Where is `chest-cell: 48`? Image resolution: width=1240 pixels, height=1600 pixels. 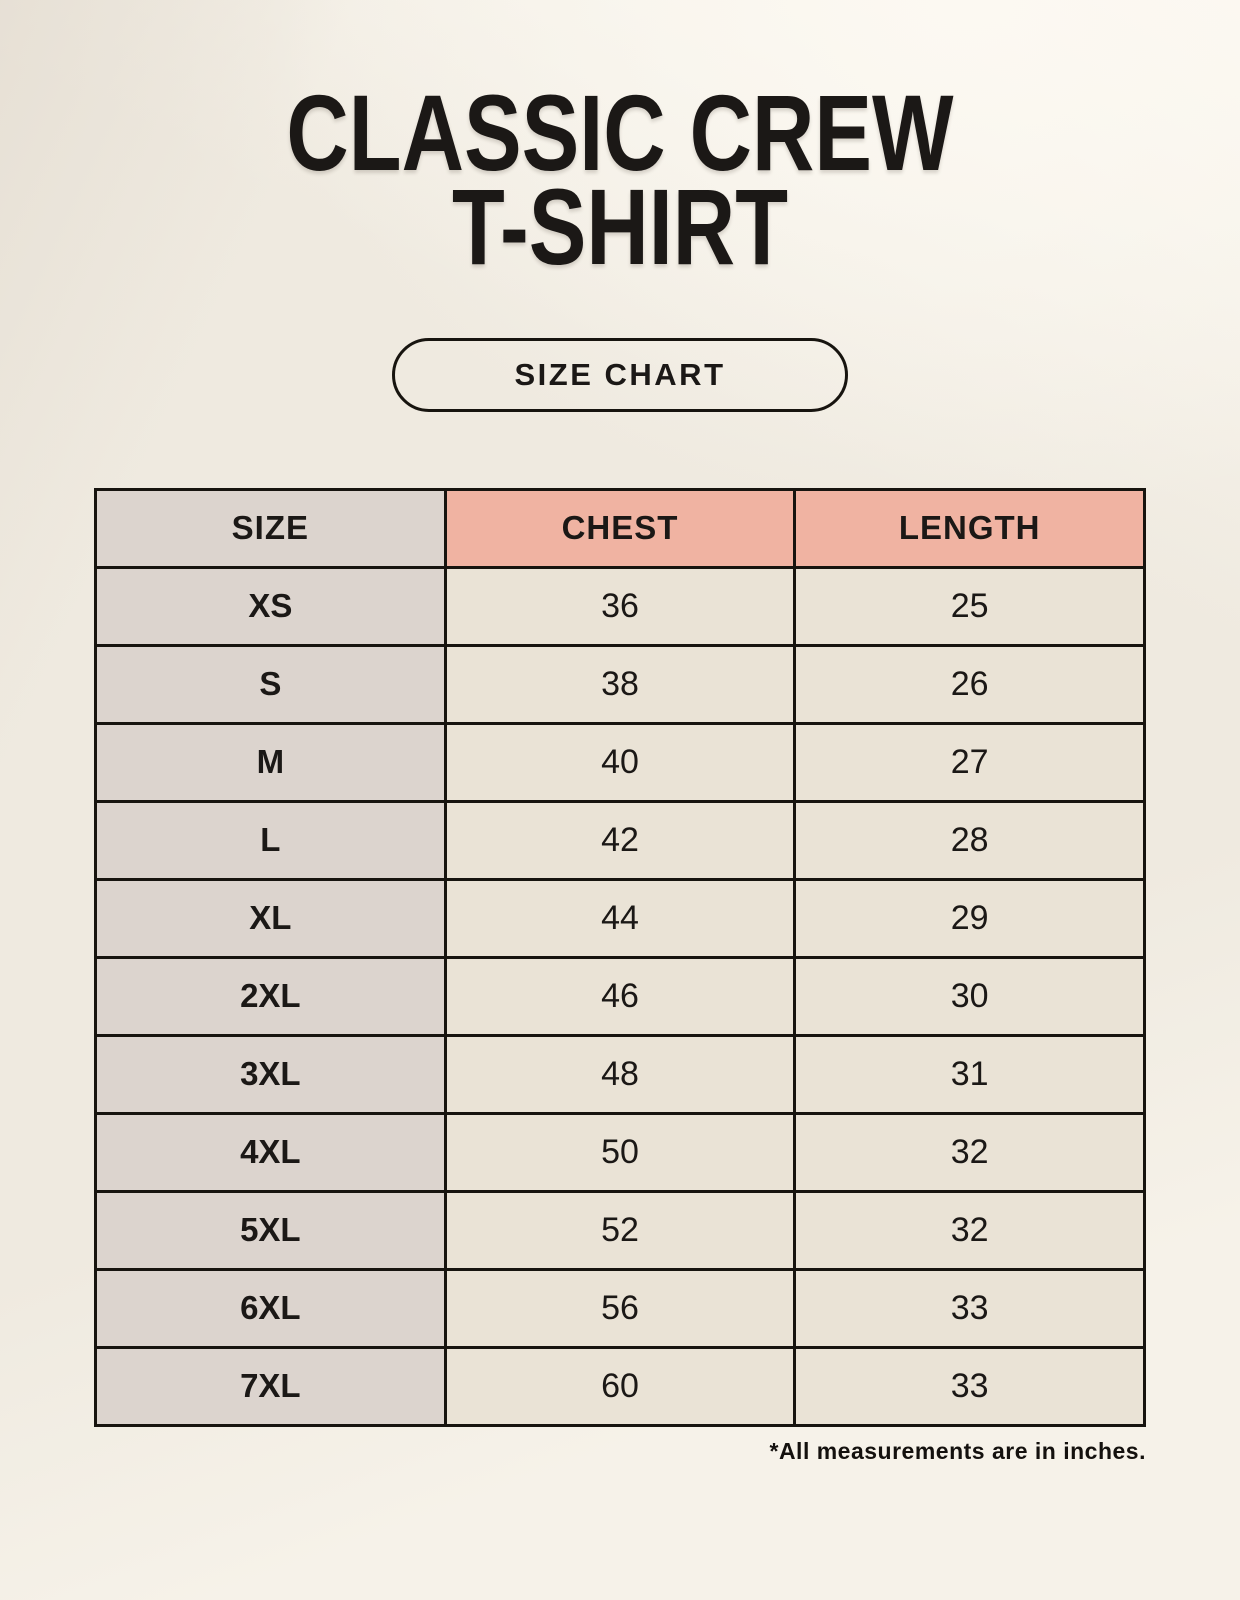 chest-cell: 48 is located at coordinates (620, 1074).